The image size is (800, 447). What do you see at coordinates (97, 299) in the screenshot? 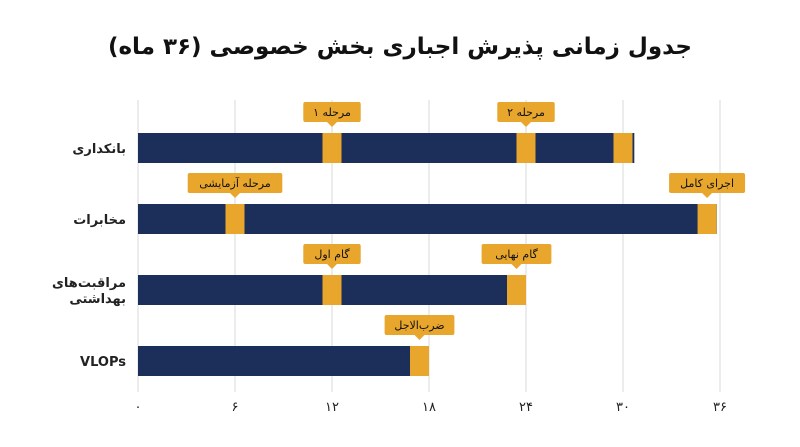
I see `category-label-line: بهداشتی` at bounding box center [97, 299].